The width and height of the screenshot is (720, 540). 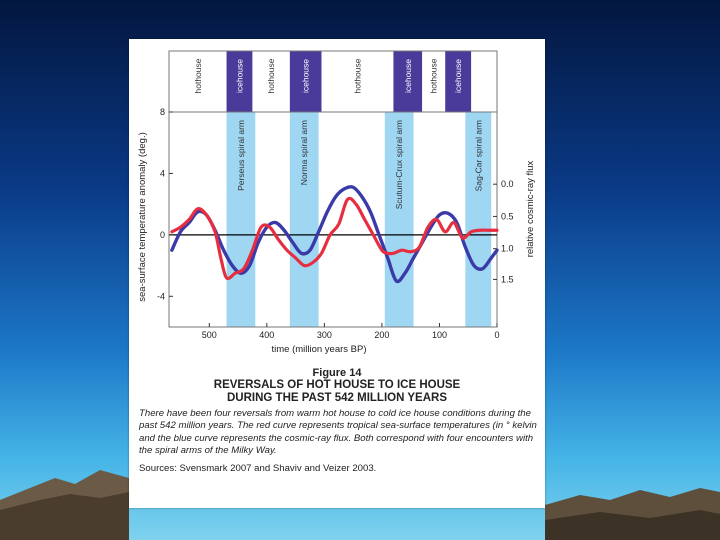 I want to click on figure-title-line-1: REVERSALS OF HOT HOUSE TO ICE HOUSE, so click(x=337, y=385).